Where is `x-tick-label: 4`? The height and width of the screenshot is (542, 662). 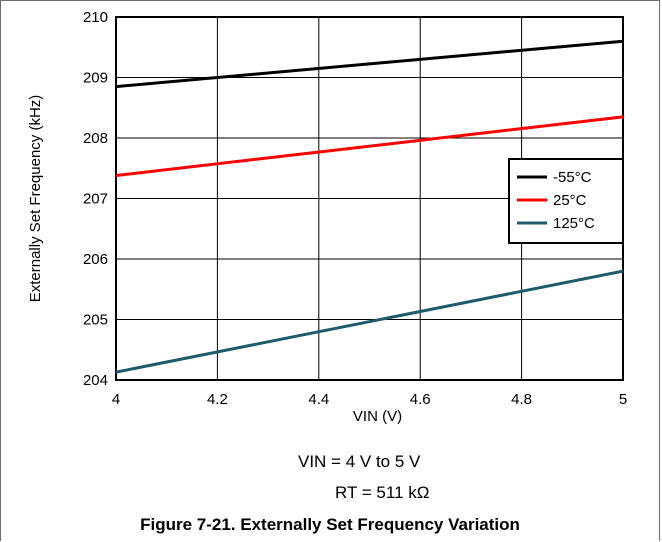
x-tick-label: 4 is located at coordinates (116, 399).